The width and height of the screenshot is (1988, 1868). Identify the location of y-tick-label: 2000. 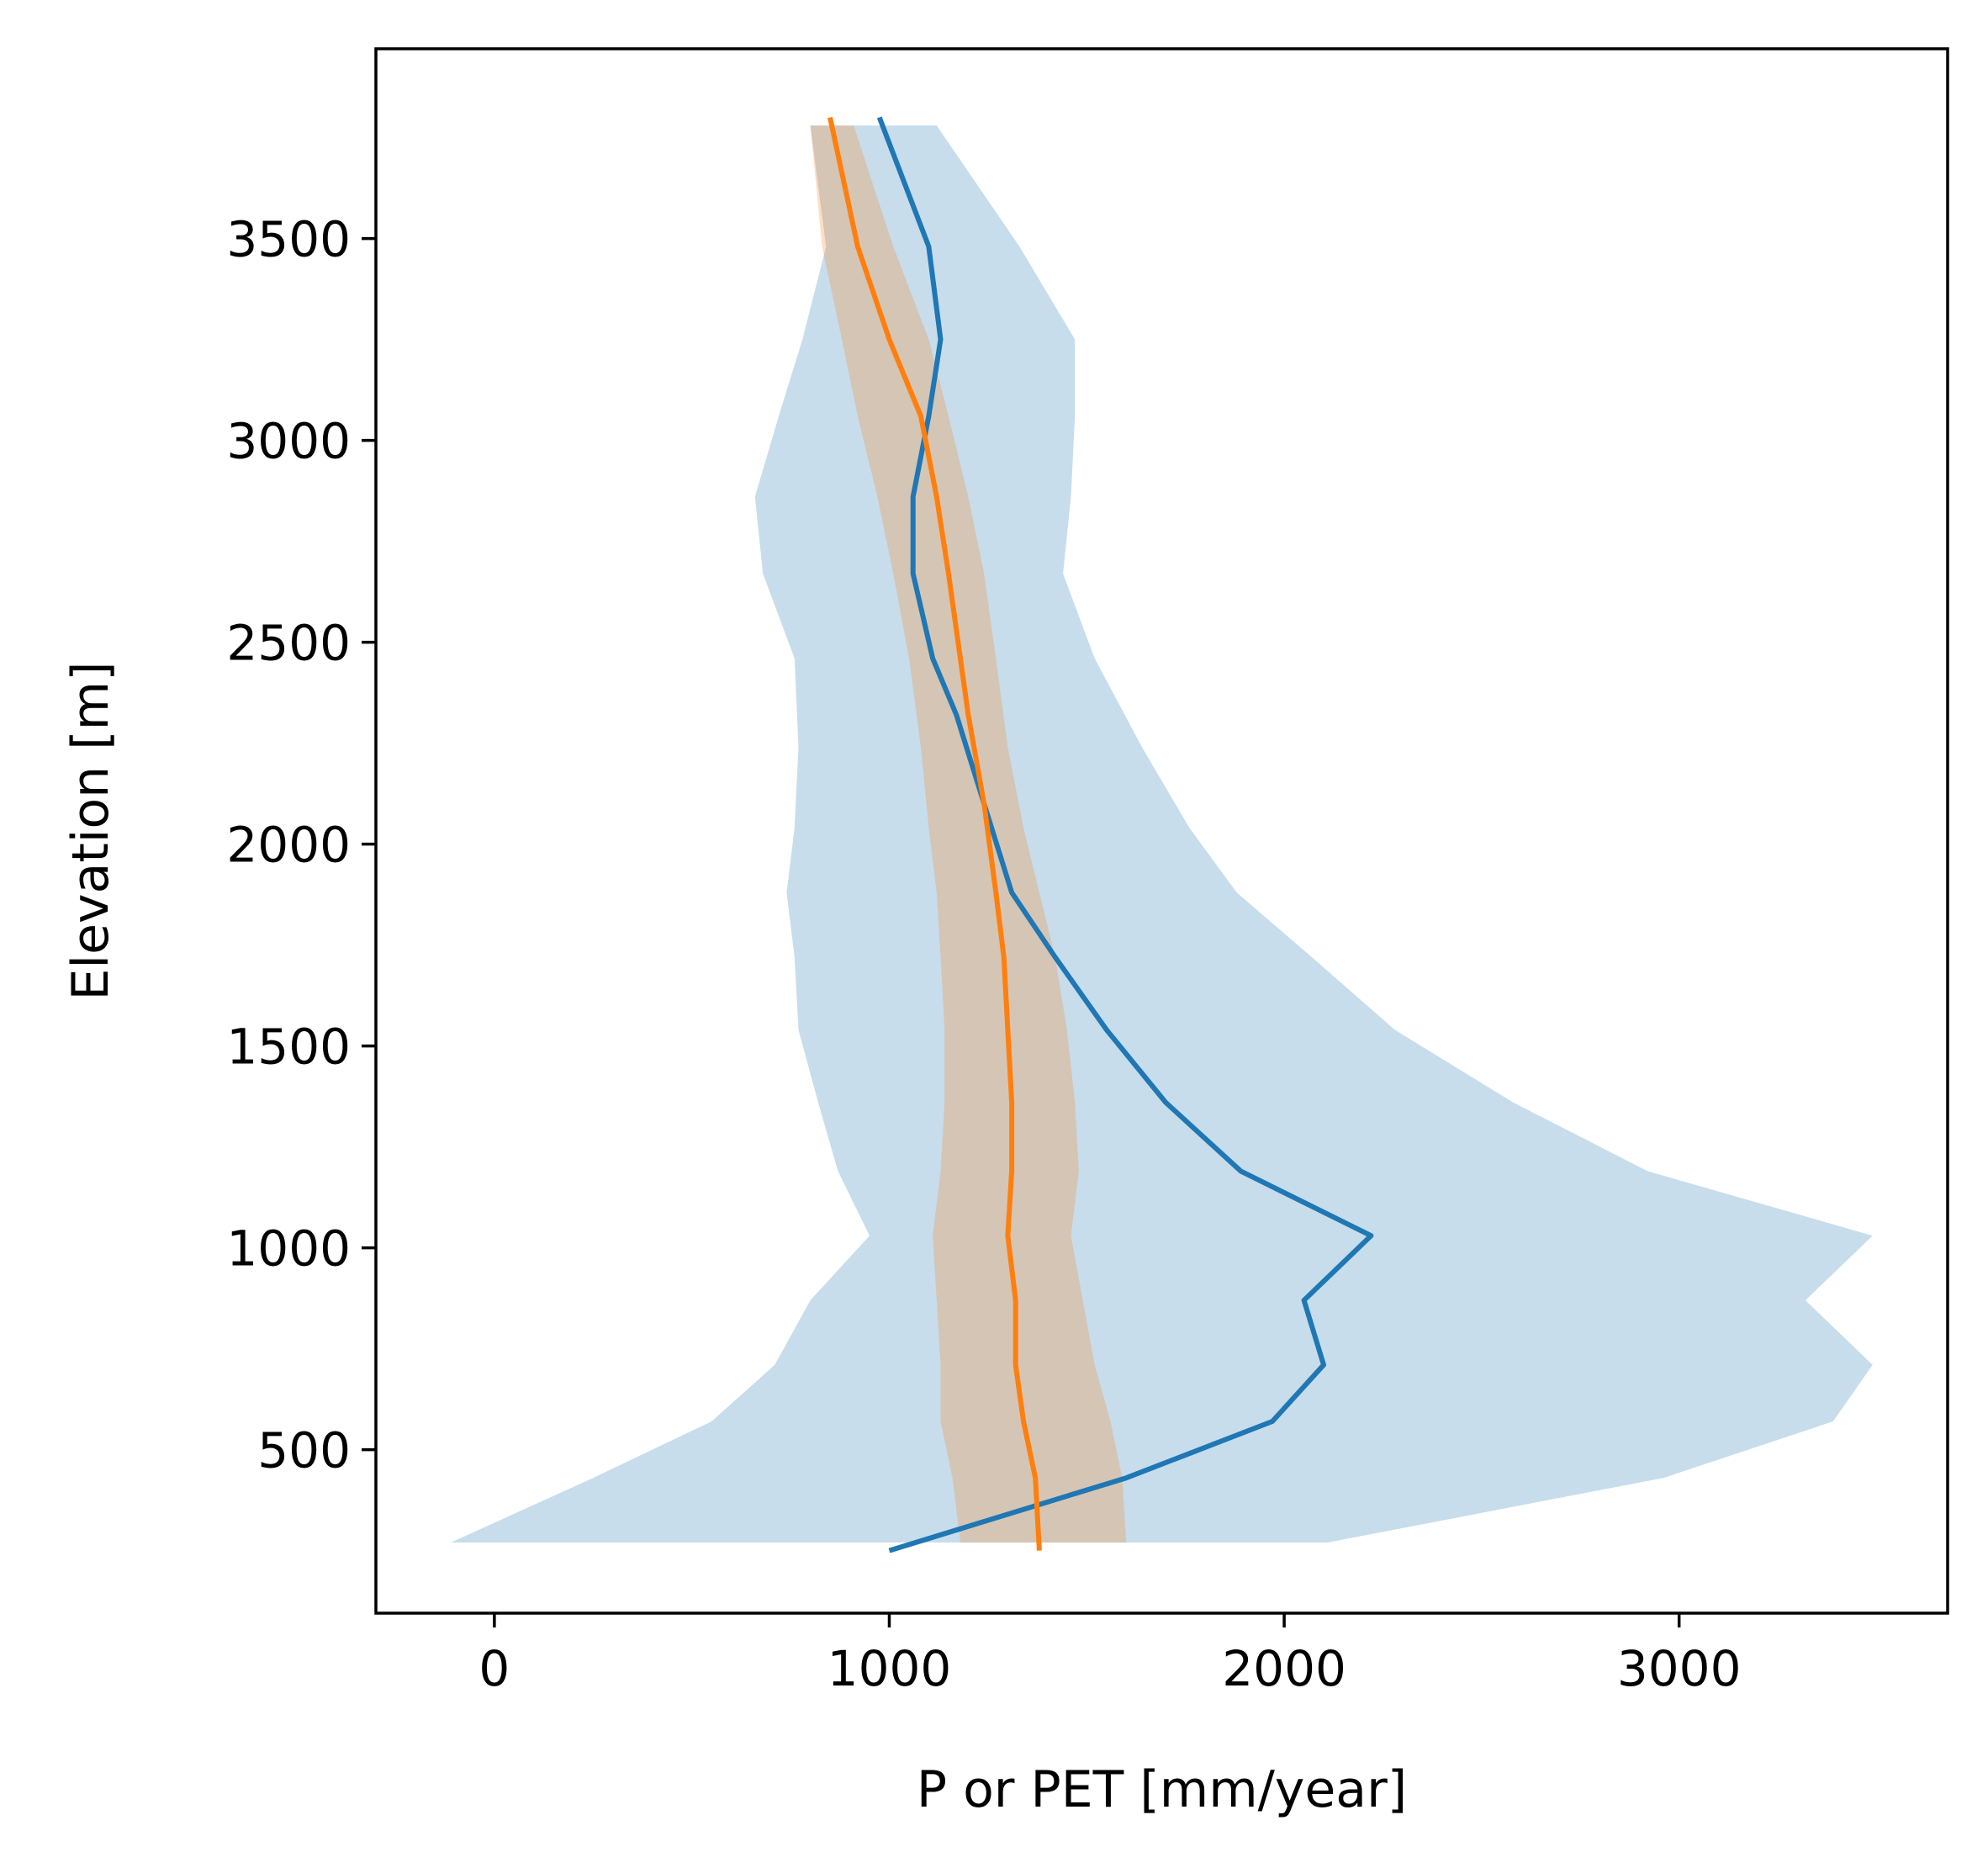
(288, 845).